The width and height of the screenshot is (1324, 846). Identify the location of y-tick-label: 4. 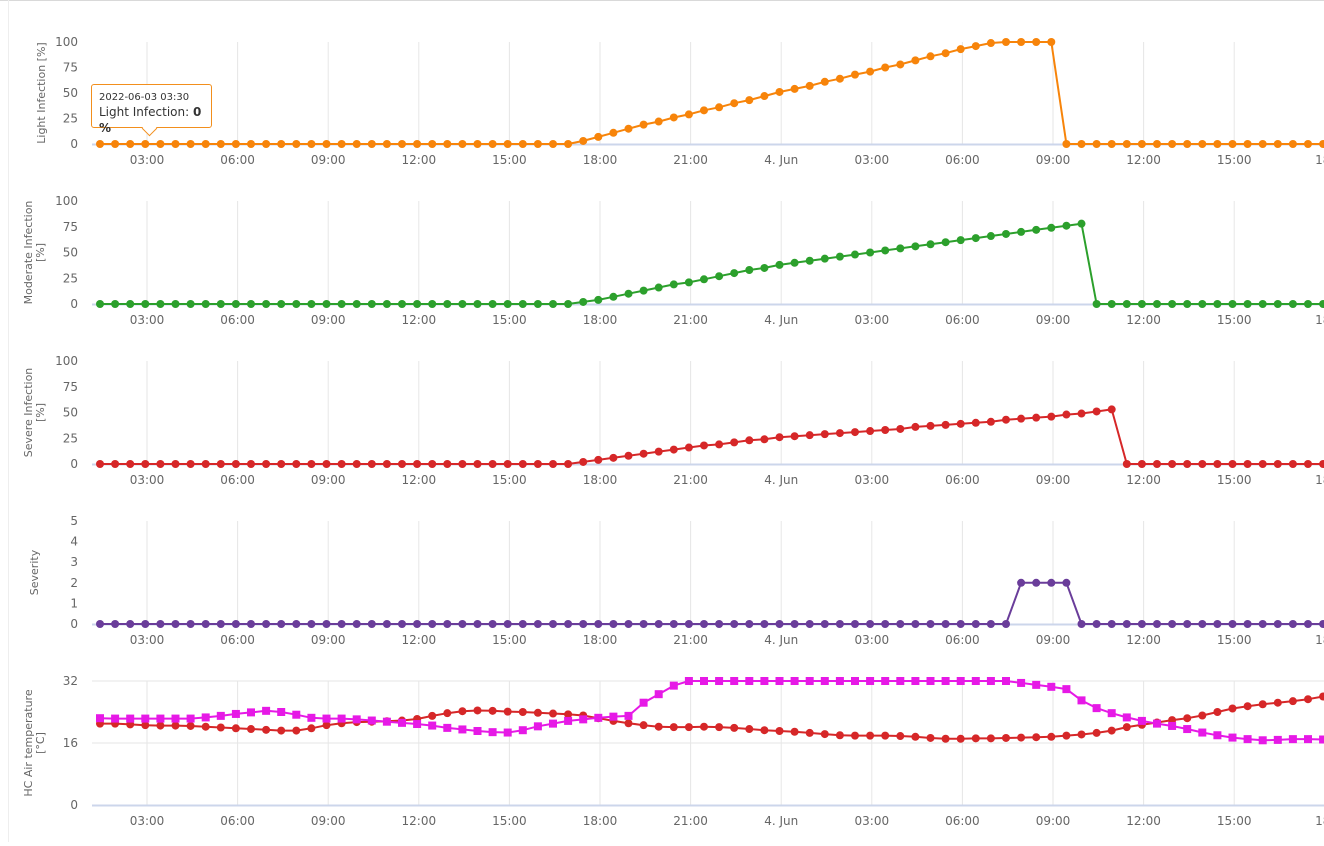
(74, 542).